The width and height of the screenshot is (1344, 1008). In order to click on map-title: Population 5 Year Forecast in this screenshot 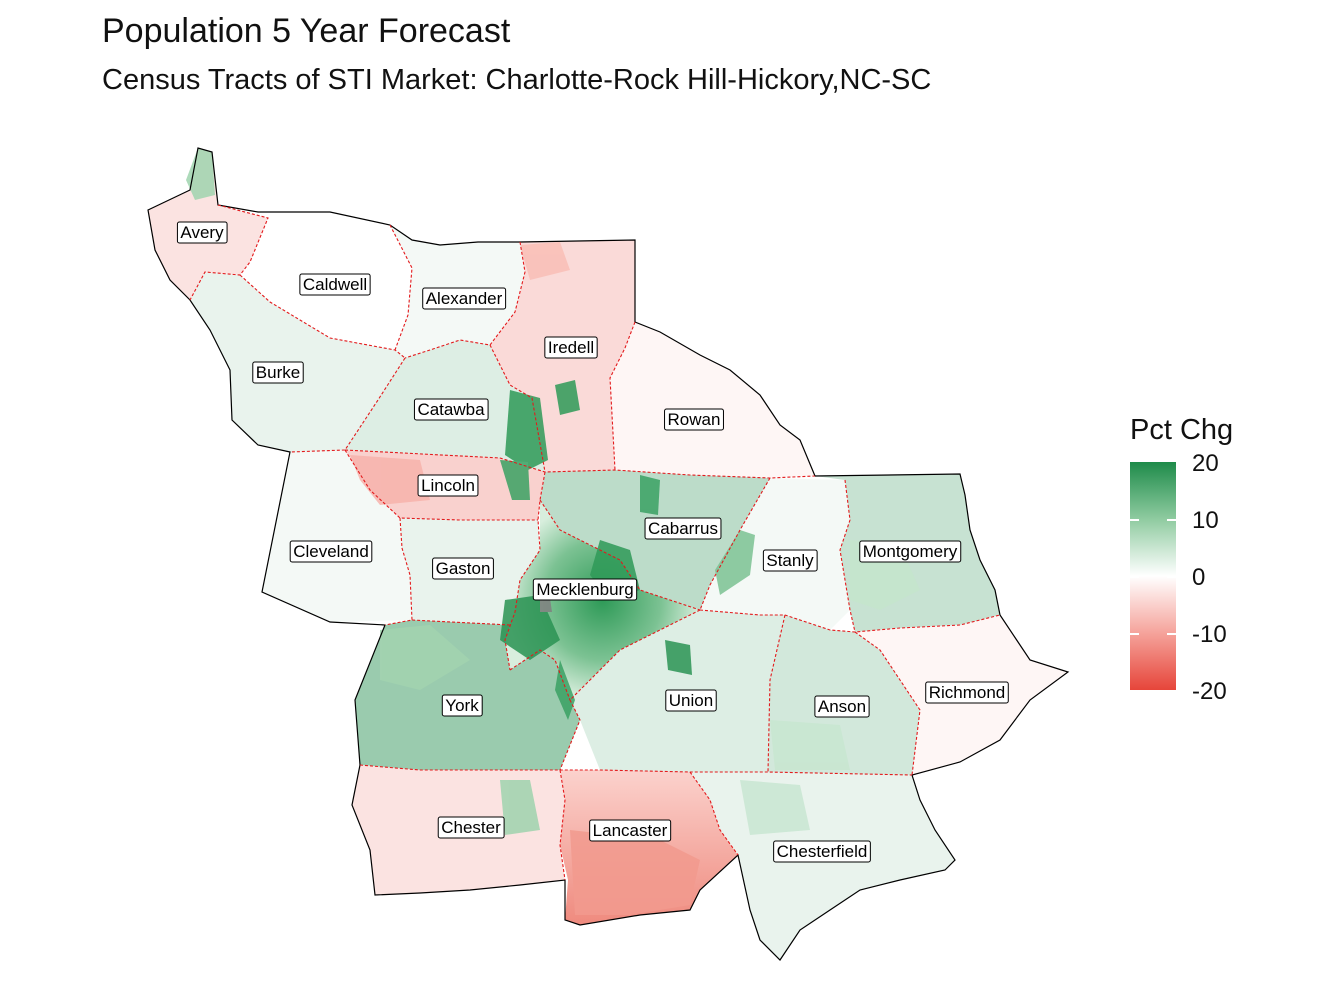, I will do `click(306, 31)`.